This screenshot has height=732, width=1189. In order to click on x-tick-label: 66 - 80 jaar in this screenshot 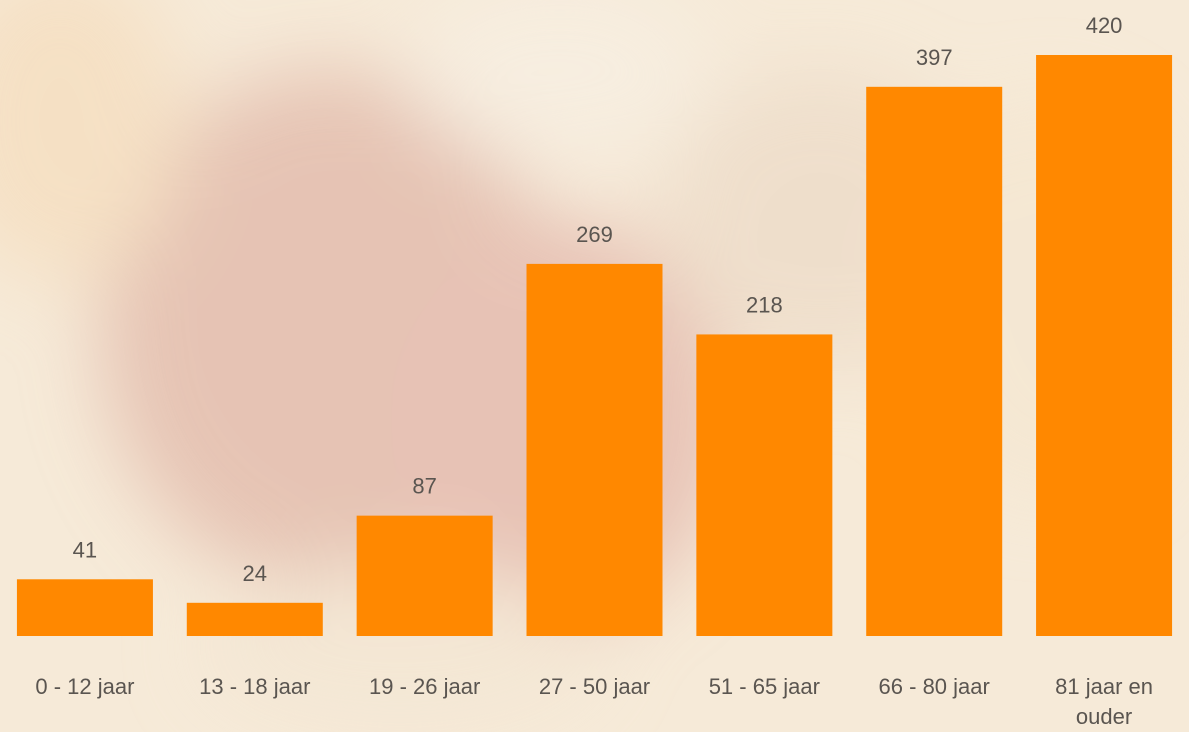, I will do `click(934, 686)`.